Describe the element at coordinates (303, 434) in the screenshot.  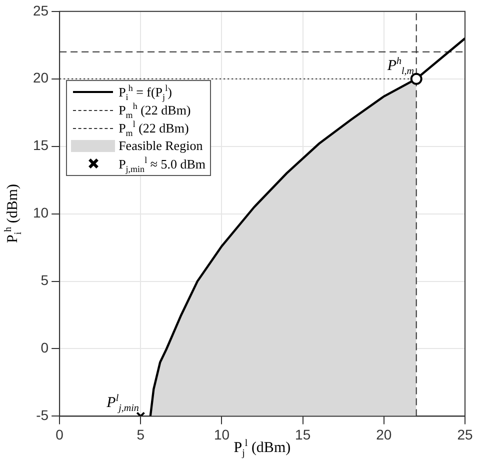
I see `x-tick-label: 15` at that location.